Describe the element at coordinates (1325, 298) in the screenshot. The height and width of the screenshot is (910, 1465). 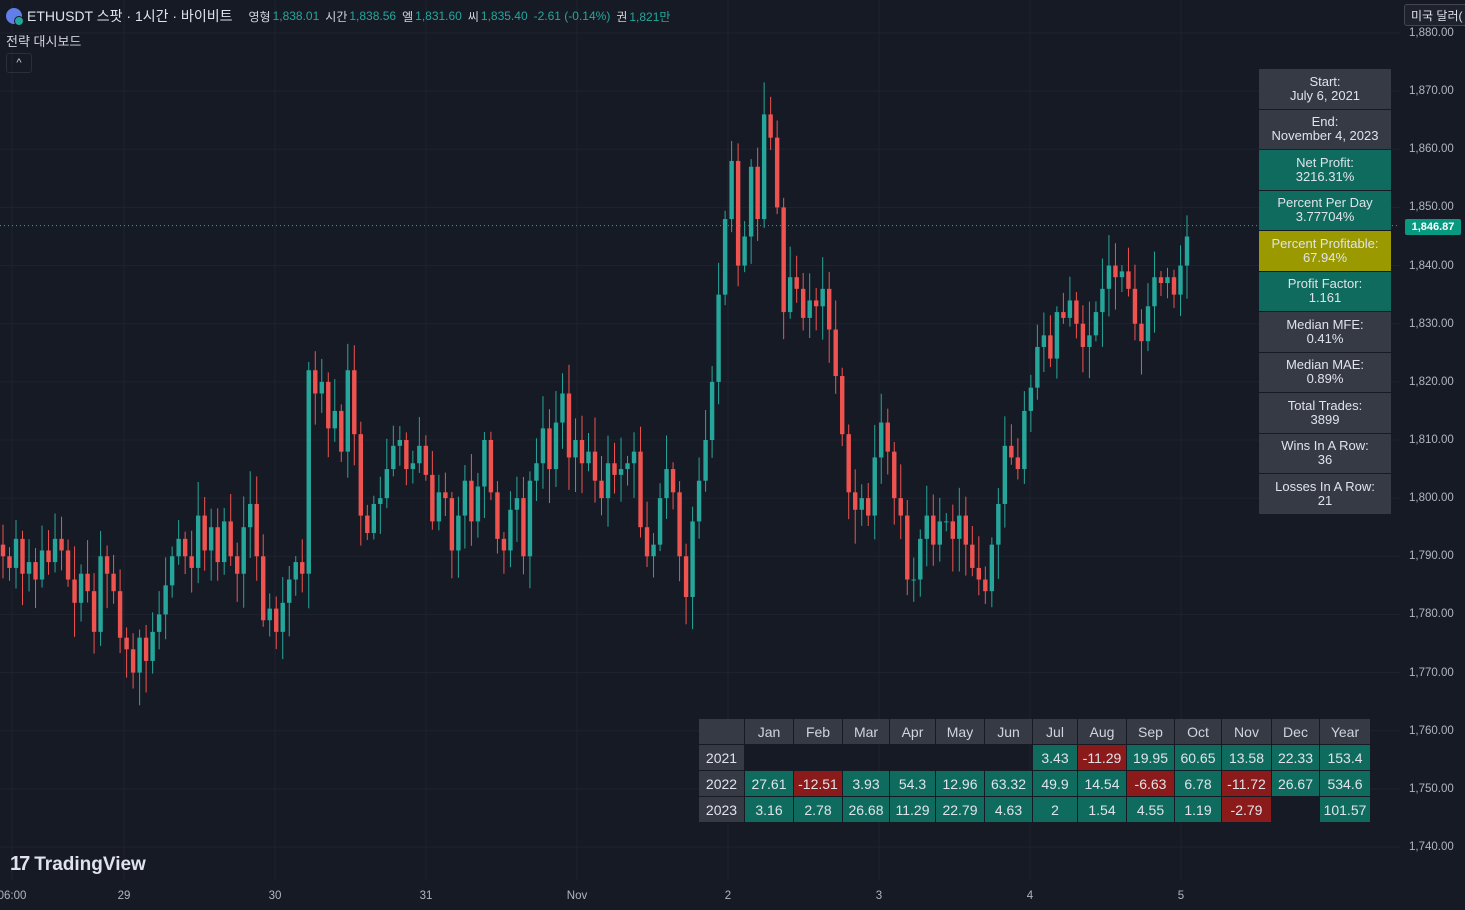
I see `stat-value: 1.161` at that location.